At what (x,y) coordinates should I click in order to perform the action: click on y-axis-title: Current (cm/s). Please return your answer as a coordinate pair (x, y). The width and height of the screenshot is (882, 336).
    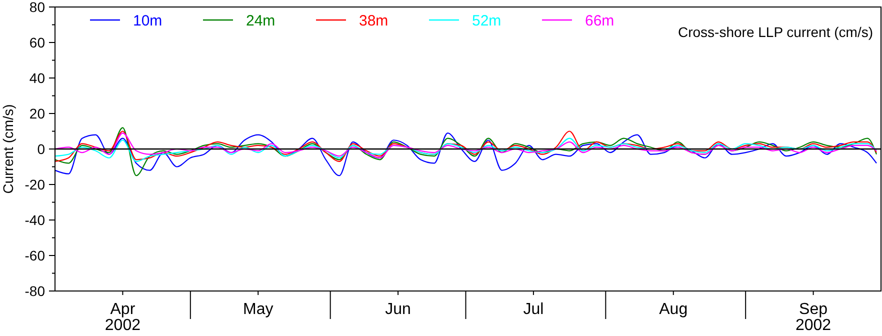
    Looking at the image, I should click on (8, 149).